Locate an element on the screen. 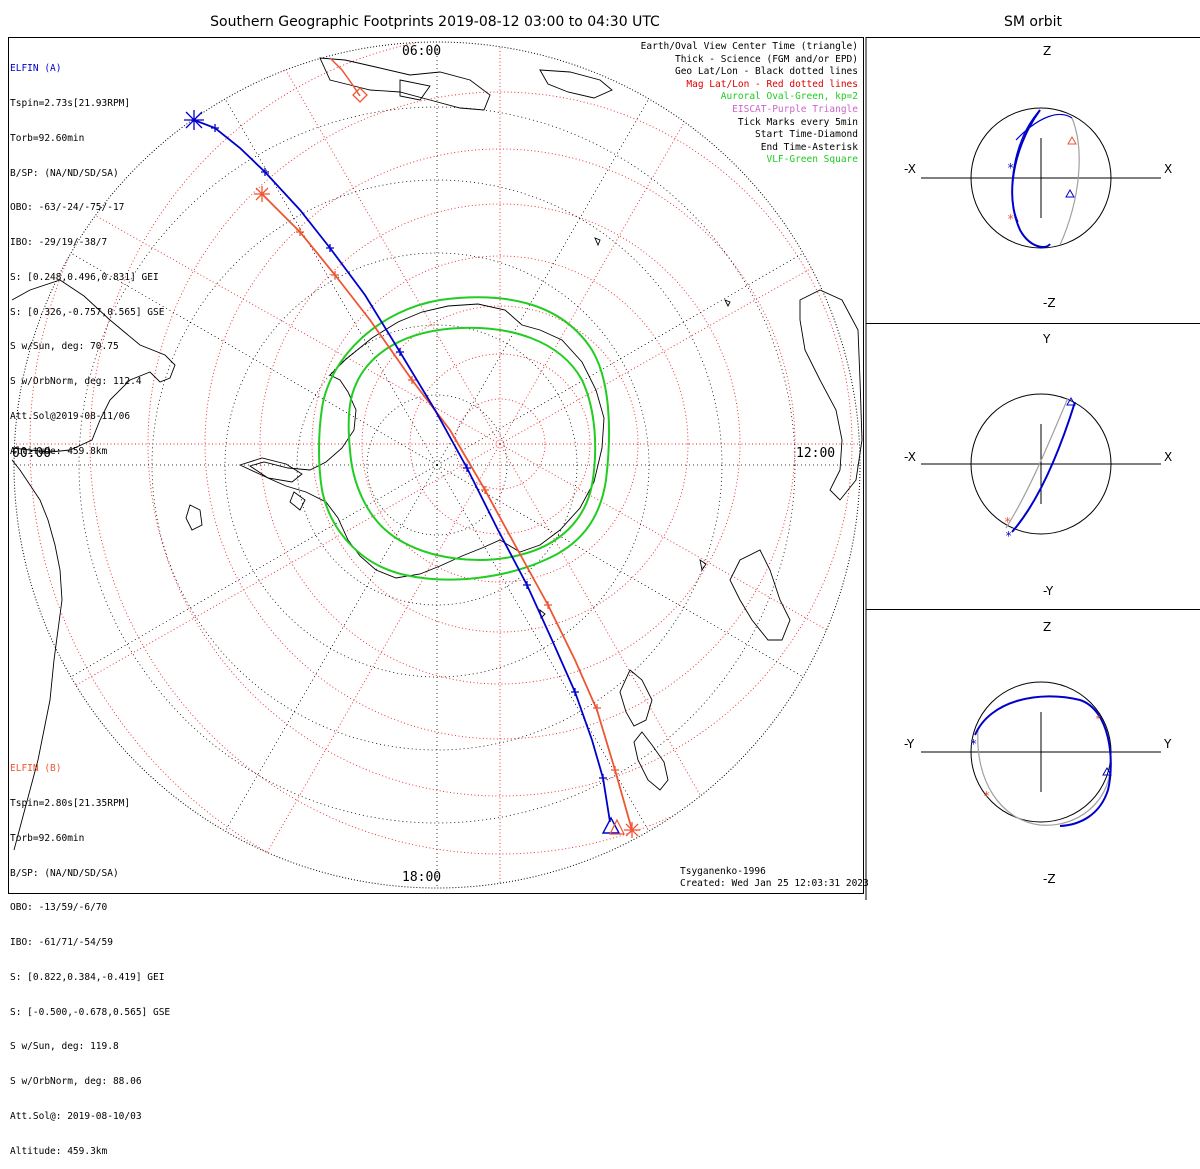 This screenshot has width=1200, height=1169. orbit-yz-right-label: Y is located at coordinates (1168, 744).